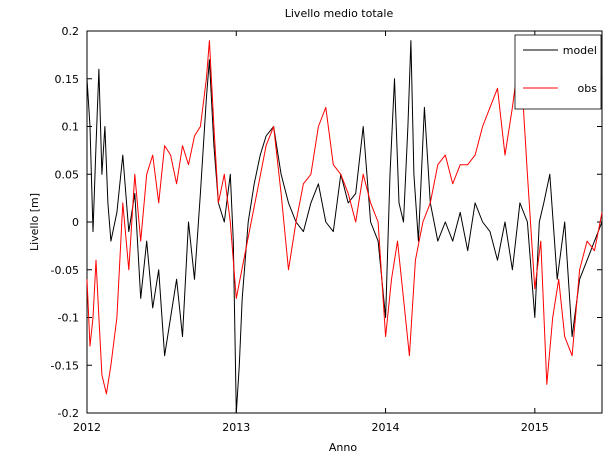 The image size is (615, 459). Describe the element at coordinates (87, 427) in the screenshot. I see `x-tick-label: 2012` at that location.